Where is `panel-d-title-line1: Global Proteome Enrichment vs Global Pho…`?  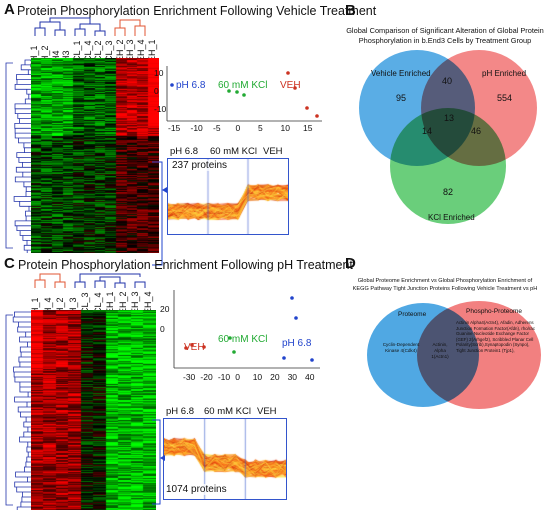
panel-d-title-line1: Global Proteome Enrichment vs Global Pho… is located at coordinates (445, 281).